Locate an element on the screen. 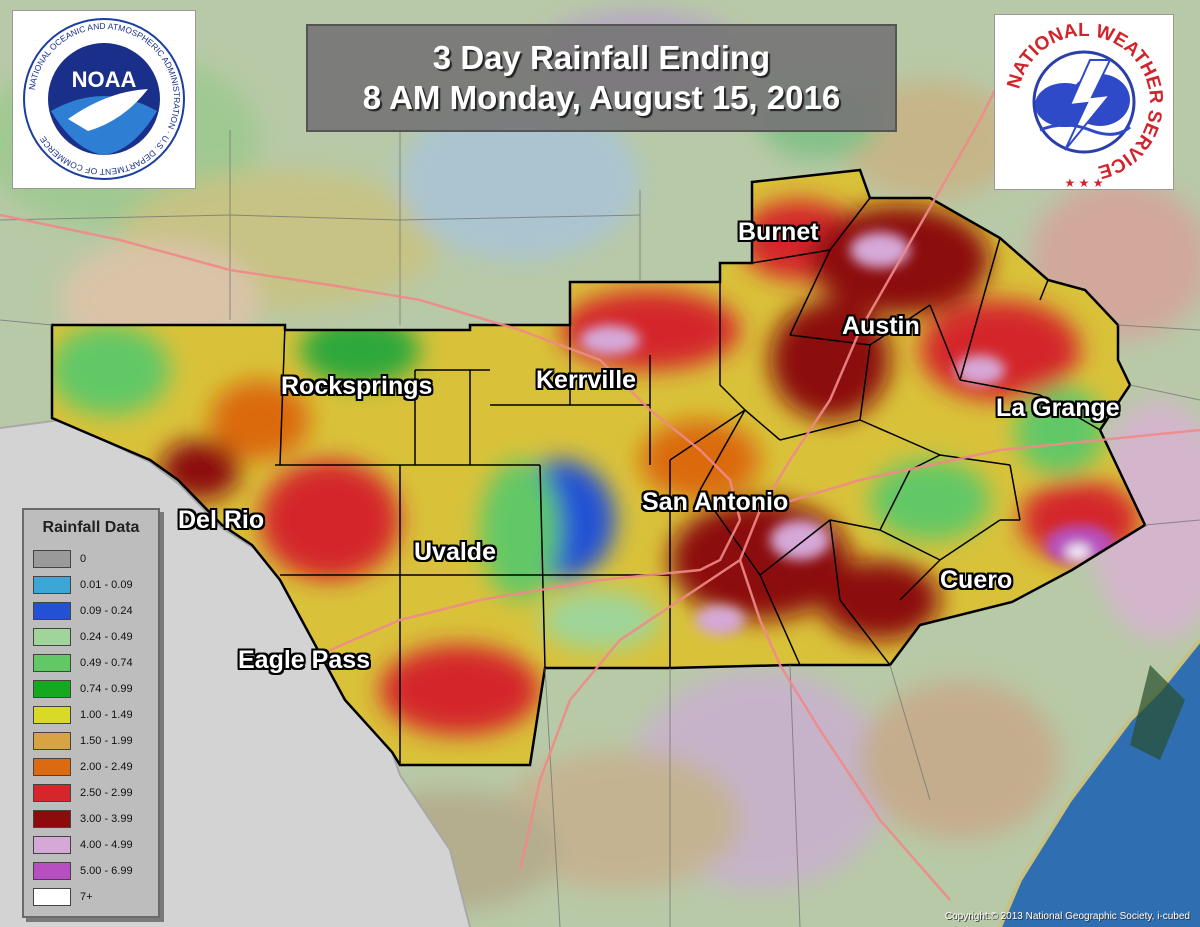 Image resolution: width=1200 pixels, height=927 pixels. legend-label: 0.74 - 0.99 is located at coordinates (106, 689).